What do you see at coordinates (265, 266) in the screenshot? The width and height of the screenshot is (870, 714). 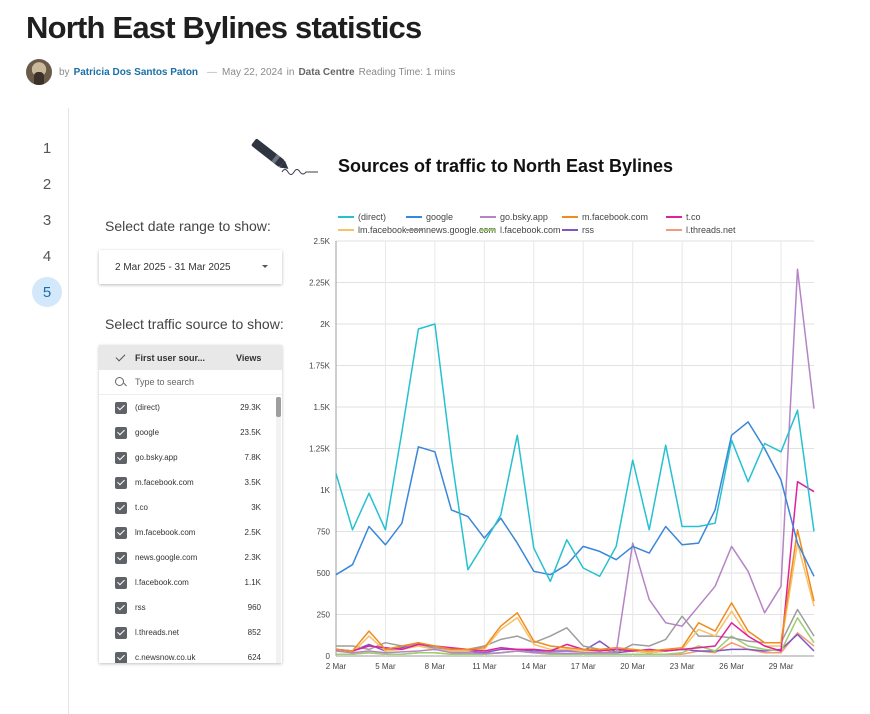 I see `dropdown-caret-icon` at bounding box center [265, 266].